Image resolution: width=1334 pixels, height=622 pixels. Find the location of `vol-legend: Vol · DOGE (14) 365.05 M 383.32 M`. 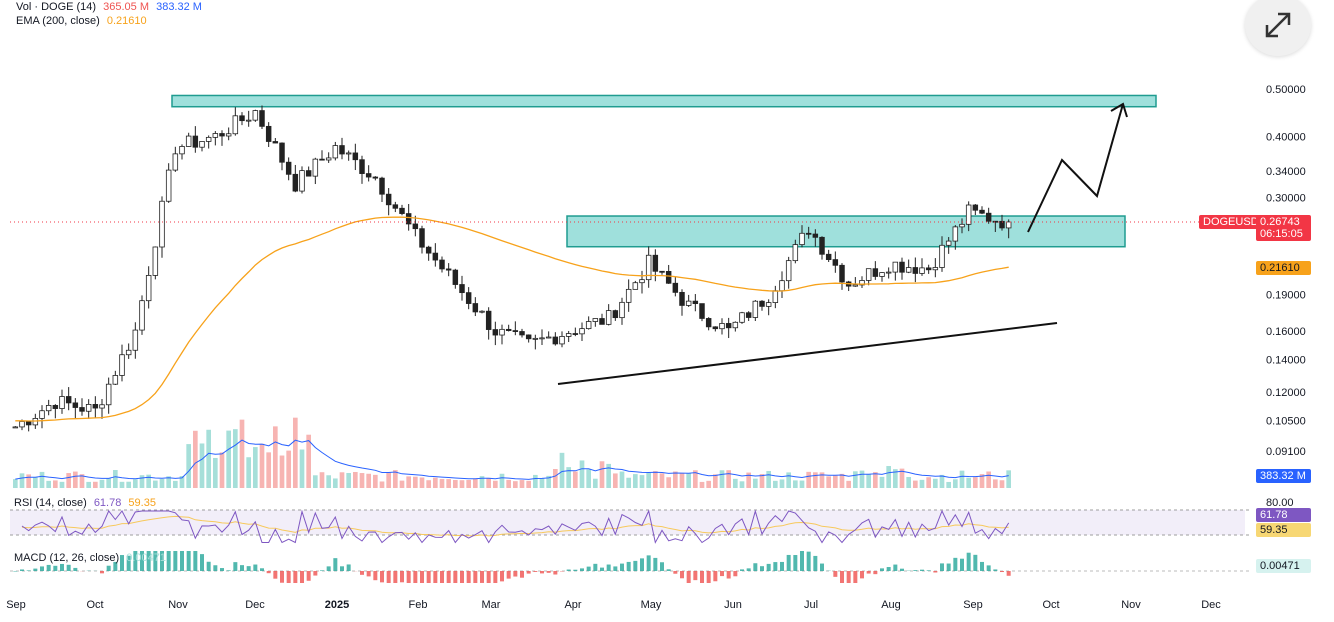

vol-legend: Vol · DOGE (14) 365.05 M 383.32 M is located at coordinates (111, 7).